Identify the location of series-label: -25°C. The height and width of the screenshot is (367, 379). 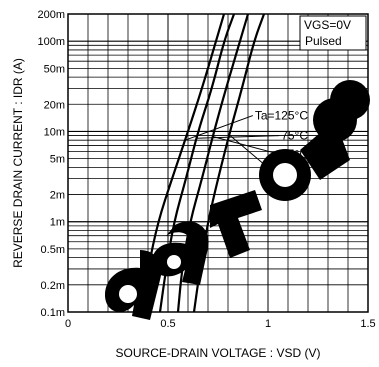
(292, 174).